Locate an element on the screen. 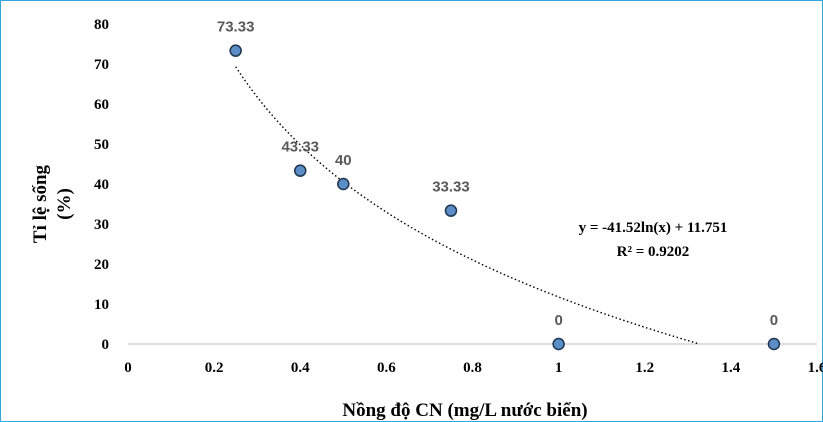  data-label: 43.33 is located at coordinates (300, 147).